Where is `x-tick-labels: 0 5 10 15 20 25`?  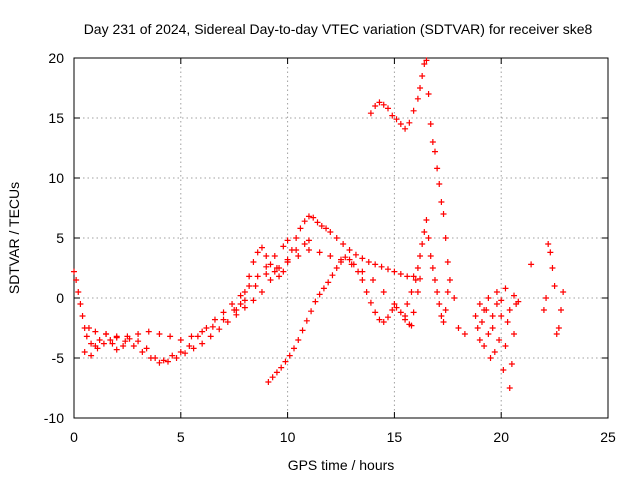 x-tick-labels: 0 5 10 15 20 25 is located at coordinates (343, 437).